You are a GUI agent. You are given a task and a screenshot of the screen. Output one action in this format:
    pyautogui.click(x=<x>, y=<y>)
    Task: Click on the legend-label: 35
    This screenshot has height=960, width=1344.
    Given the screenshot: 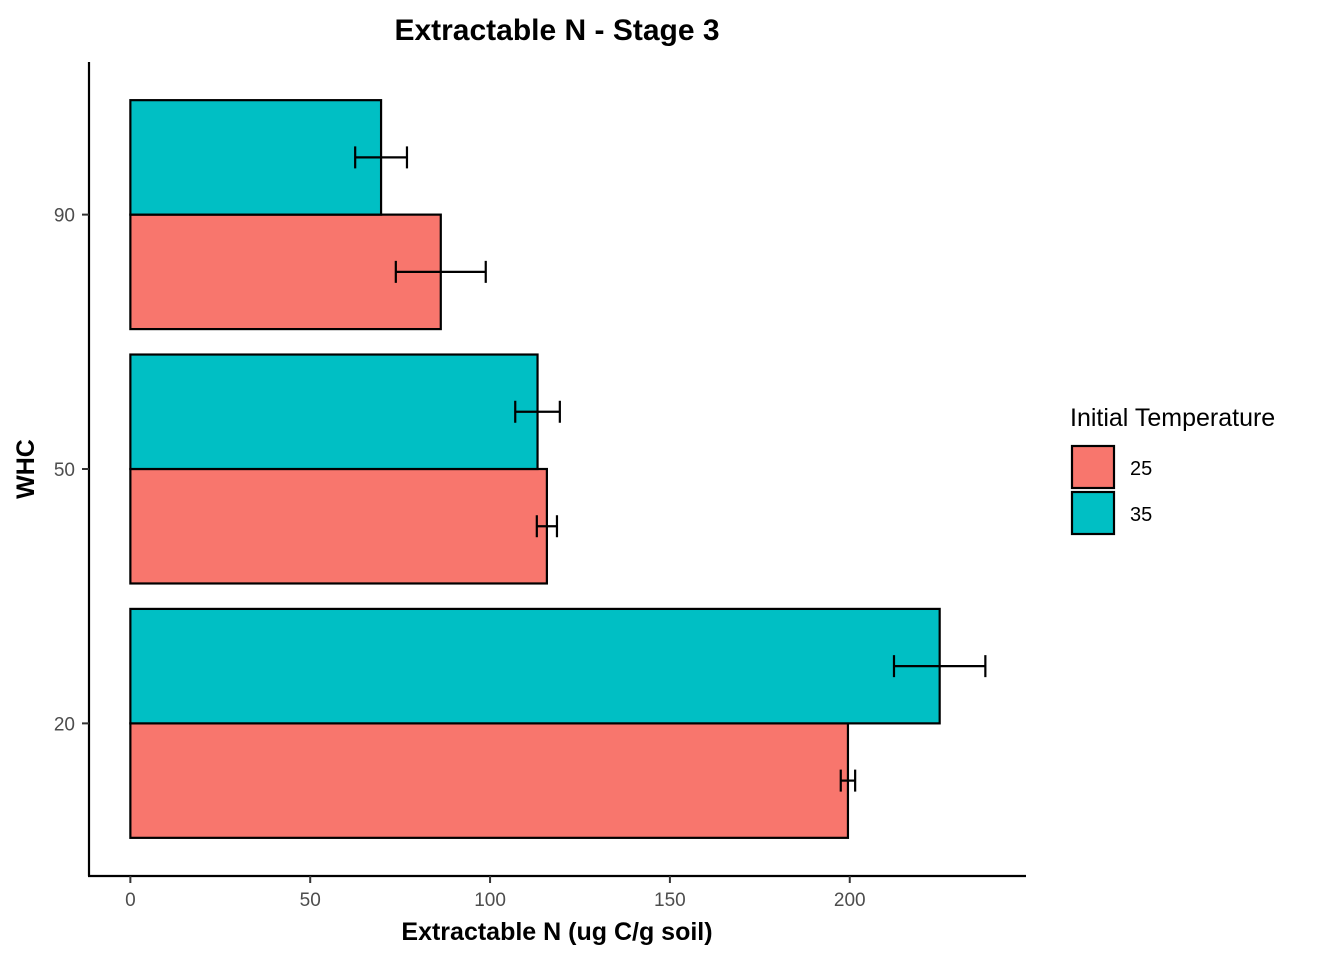 What is the action you would take?
    pyautogui.click(x=1141, y=515)
    